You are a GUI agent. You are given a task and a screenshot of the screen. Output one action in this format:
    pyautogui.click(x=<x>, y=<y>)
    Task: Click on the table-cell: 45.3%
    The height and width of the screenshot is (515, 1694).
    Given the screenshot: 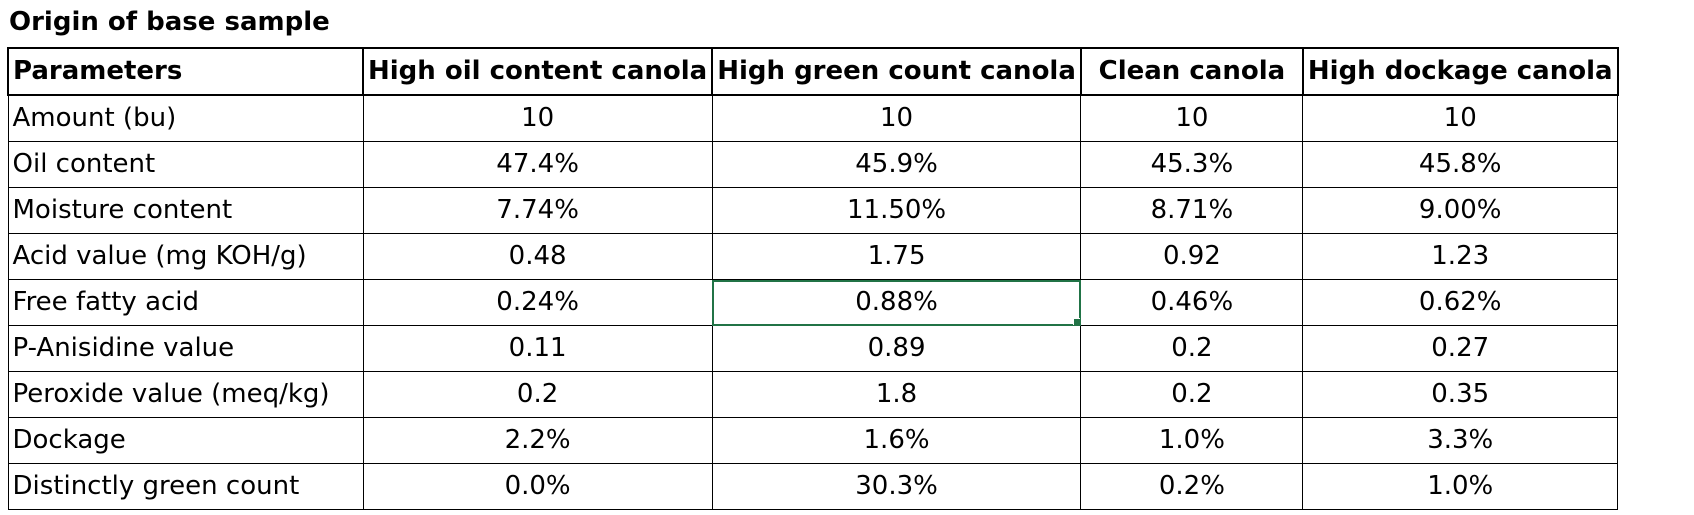 What is the action you would take?
    pyautogui.click(x=1192, y=164)
    